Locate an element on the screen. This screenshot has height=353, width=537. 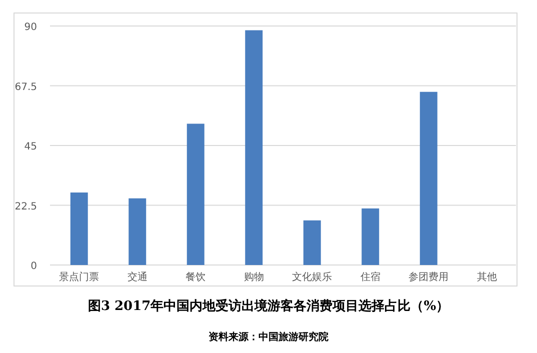
x-tick-label: 购物 is located at coordinates (254, 277).